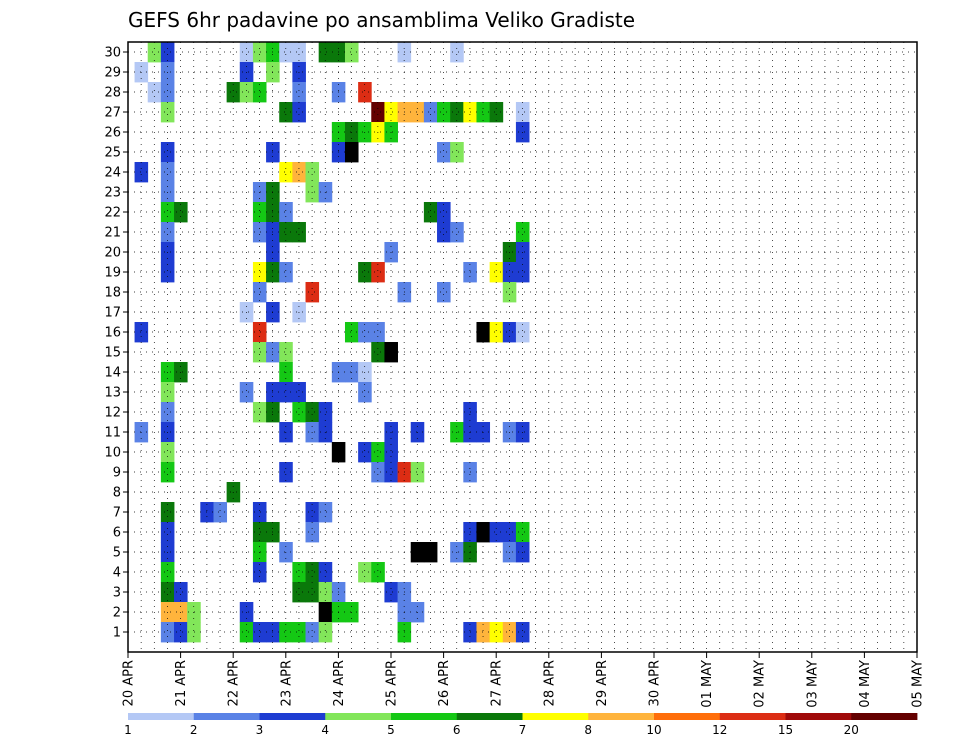  I want to click on x-tick-label: 26 APR, so click(444, 683).